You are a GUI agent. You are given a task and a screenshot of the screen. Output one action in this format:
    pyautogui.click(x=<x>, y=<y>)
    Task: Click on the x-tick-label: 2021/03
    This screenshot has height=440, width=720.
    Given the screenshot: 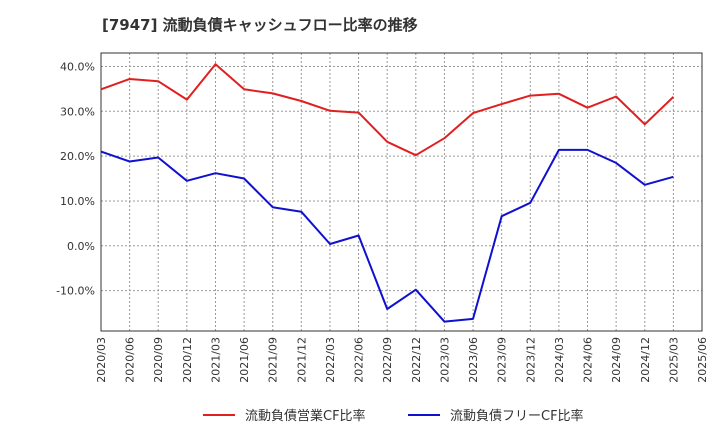 What is the action you would take?
    pyautogui.click(x=215, y=360)
    